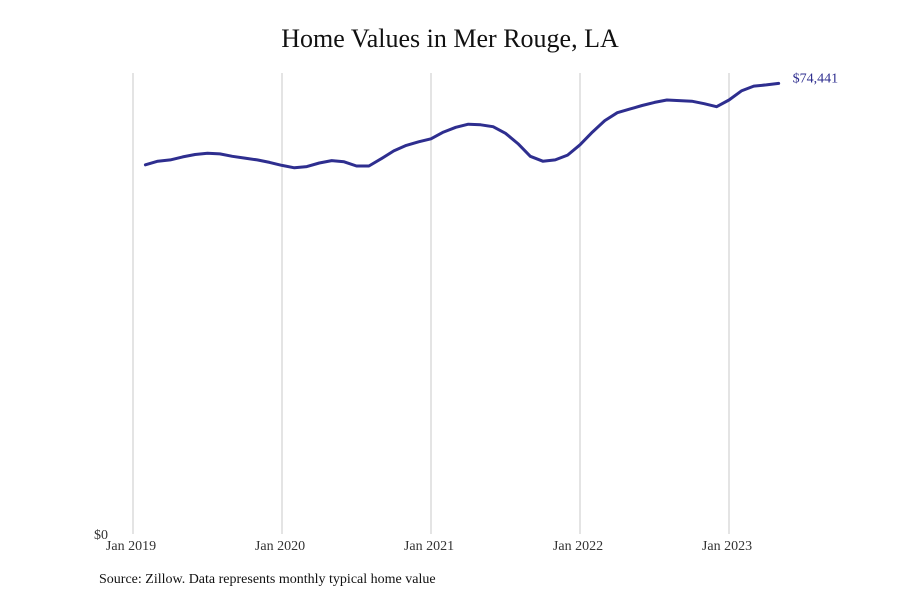 The height and width of the screenshot is (600, 900). I want to click on x-tick-label: Jan 2019, so click(131, 546).